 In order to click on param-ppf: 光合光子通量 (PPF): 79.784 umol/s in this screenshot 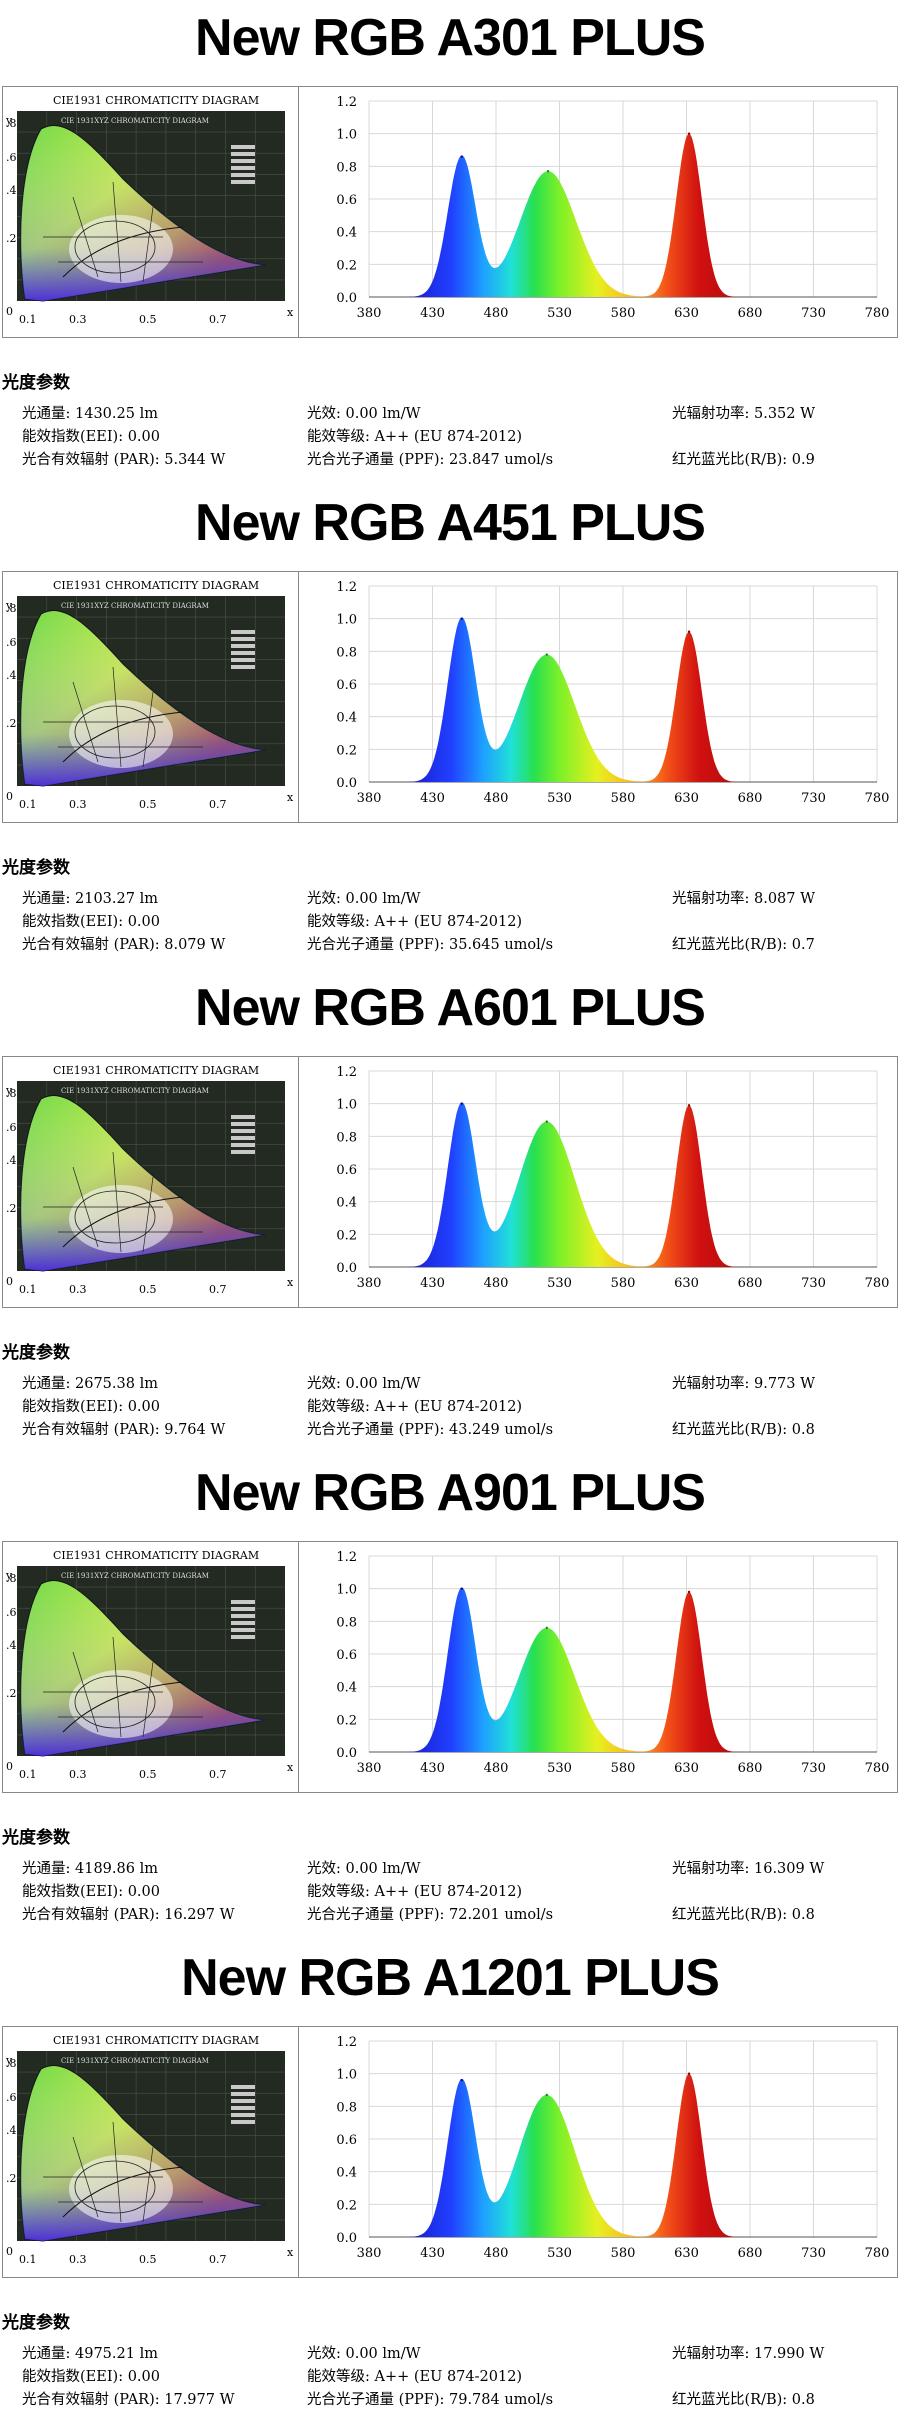, I will do `click(430, 2400)`.